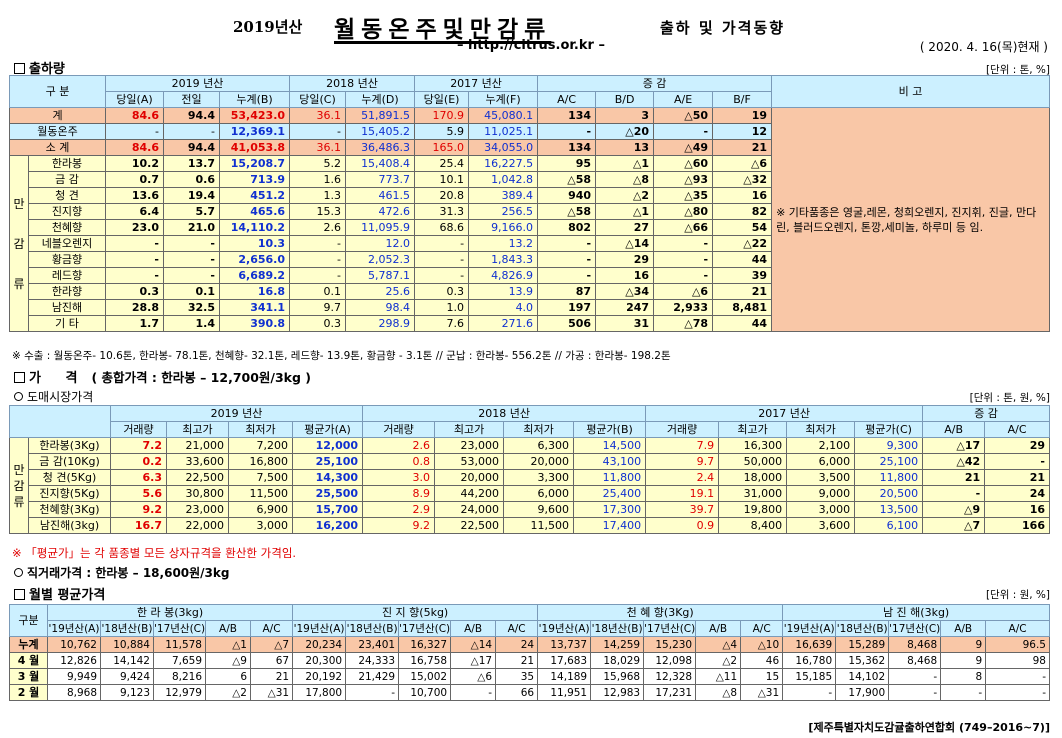  I want to click on sub-header: 거래량, so click(399, 429).